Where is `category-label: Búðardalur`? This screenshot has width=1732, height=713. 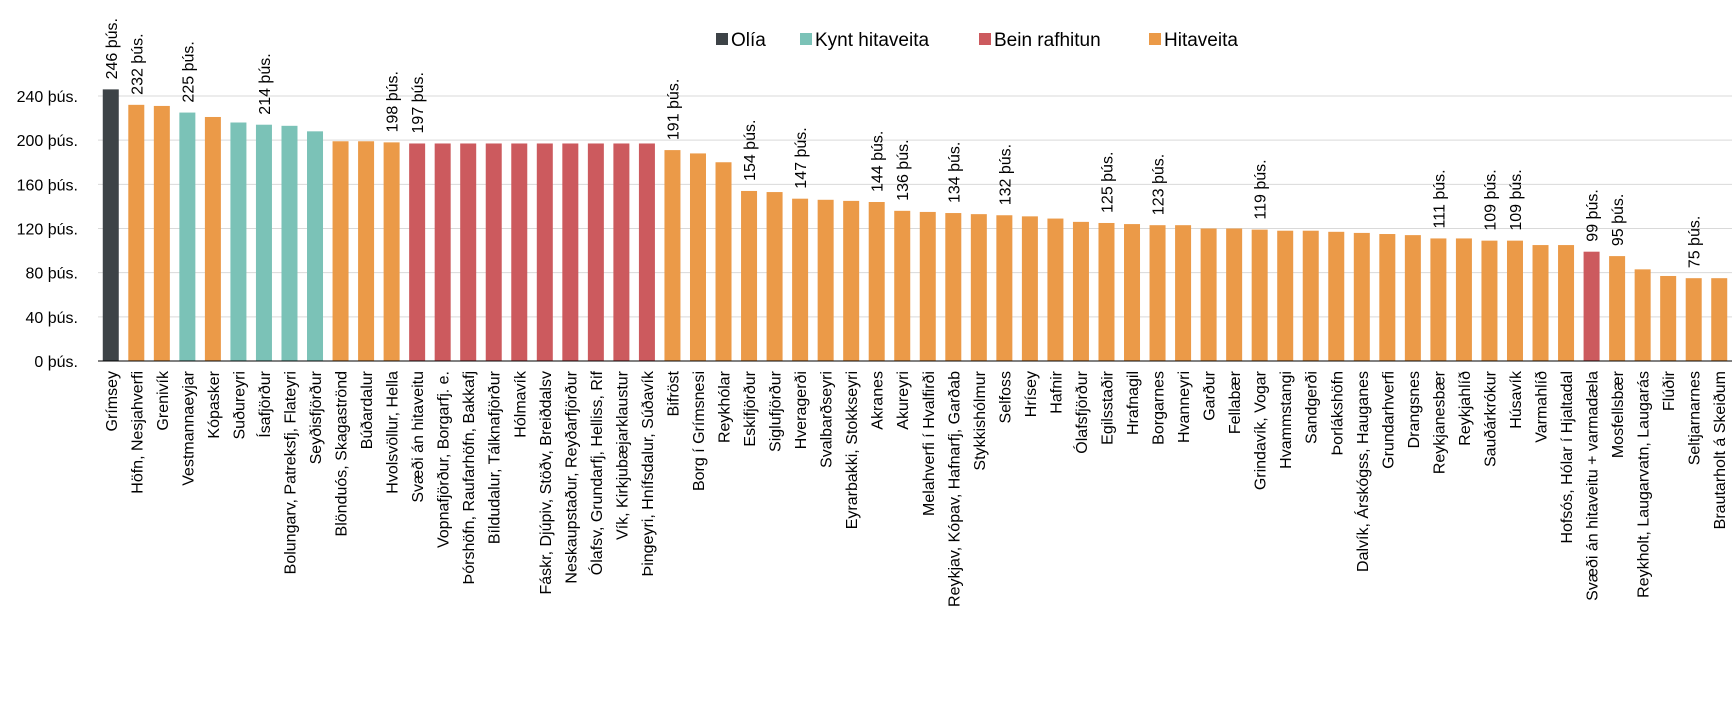
category-label: Búðardalur is located at coordinates (367, 409).